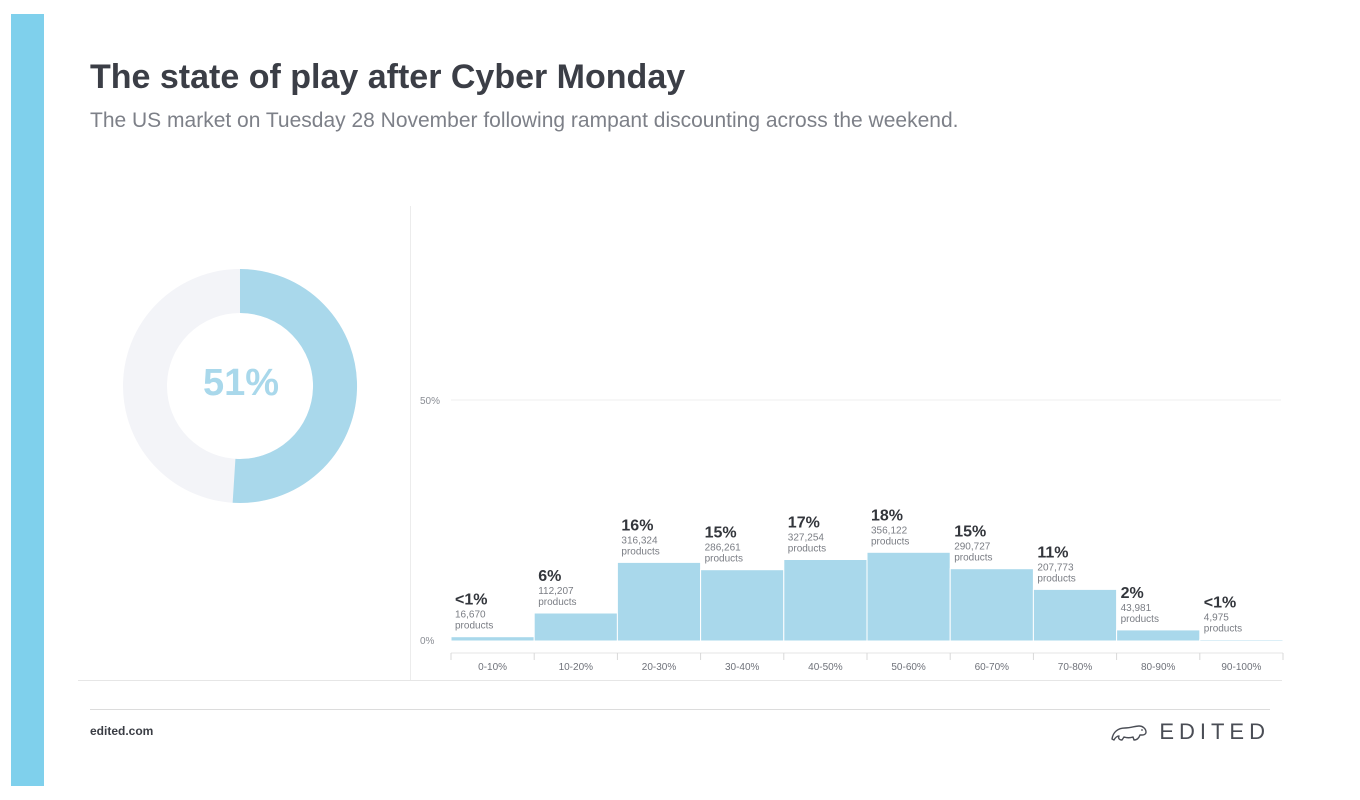 Image resolution: width=1360 pixels, height=800 pixels. I want to click on bar-count-label: 356,122, so click(889, 530).